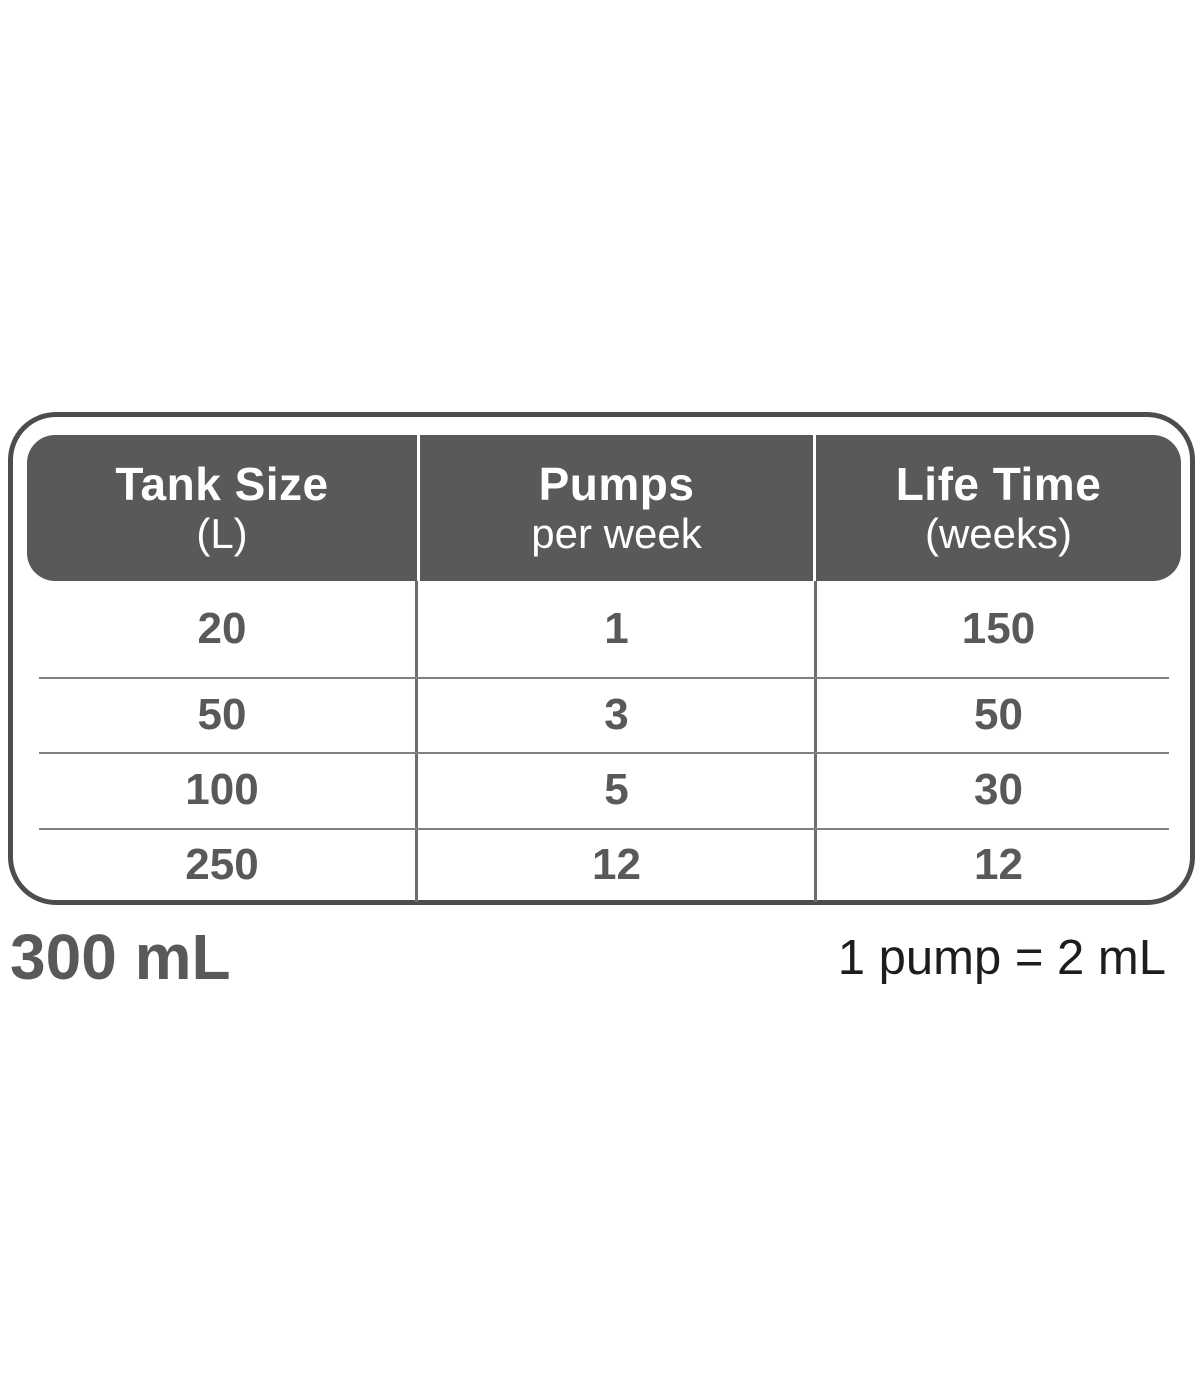  I want to click on column-subtitle: (L), so click(222, 534).